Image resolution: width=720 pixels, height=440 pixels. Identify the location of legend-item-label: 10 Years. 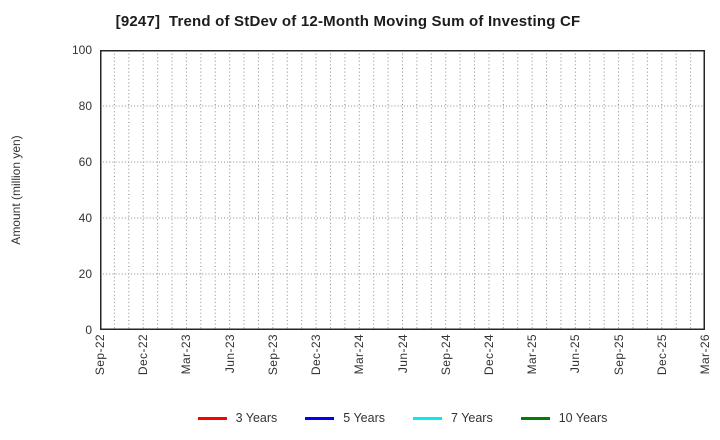
(583, 418).